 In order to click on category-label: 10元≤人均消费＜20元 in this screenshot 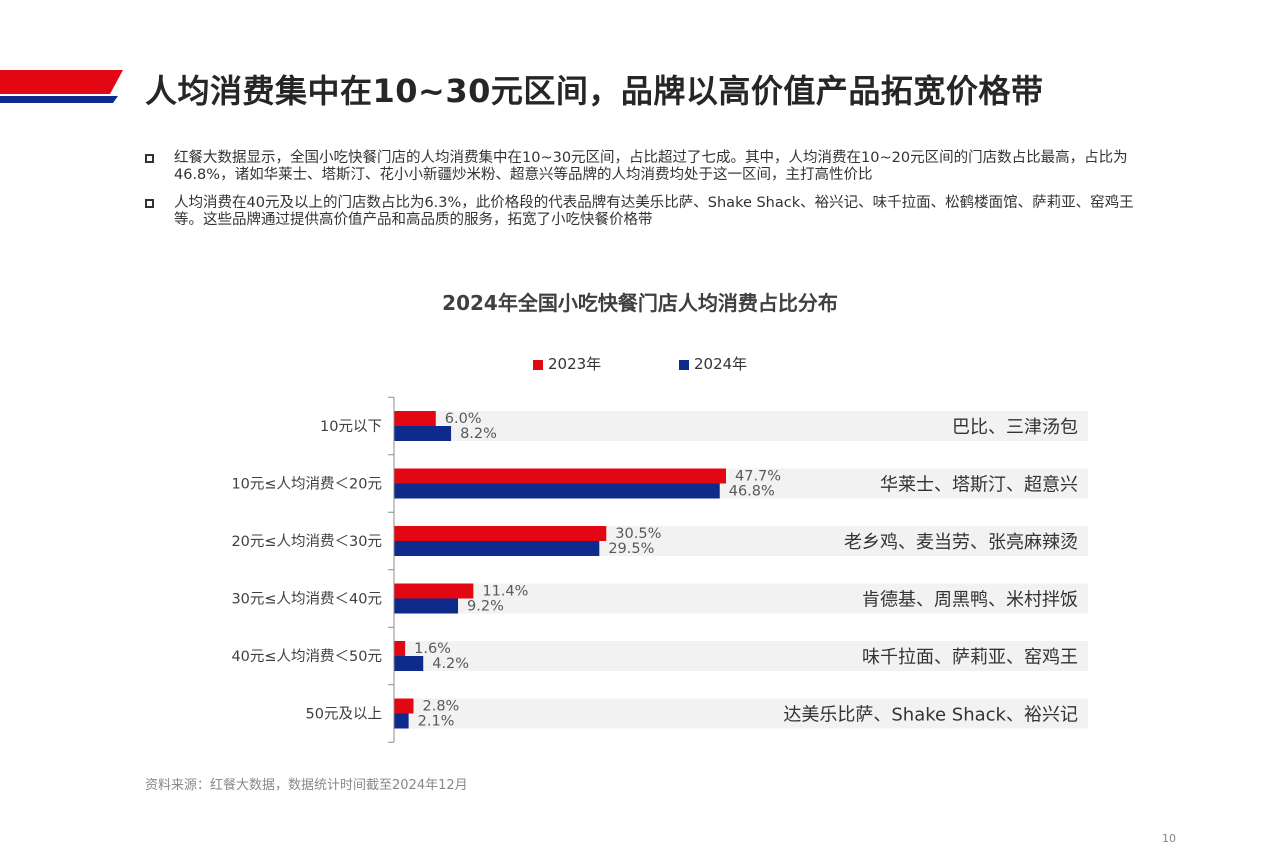, I will do `click(306, 484)`.